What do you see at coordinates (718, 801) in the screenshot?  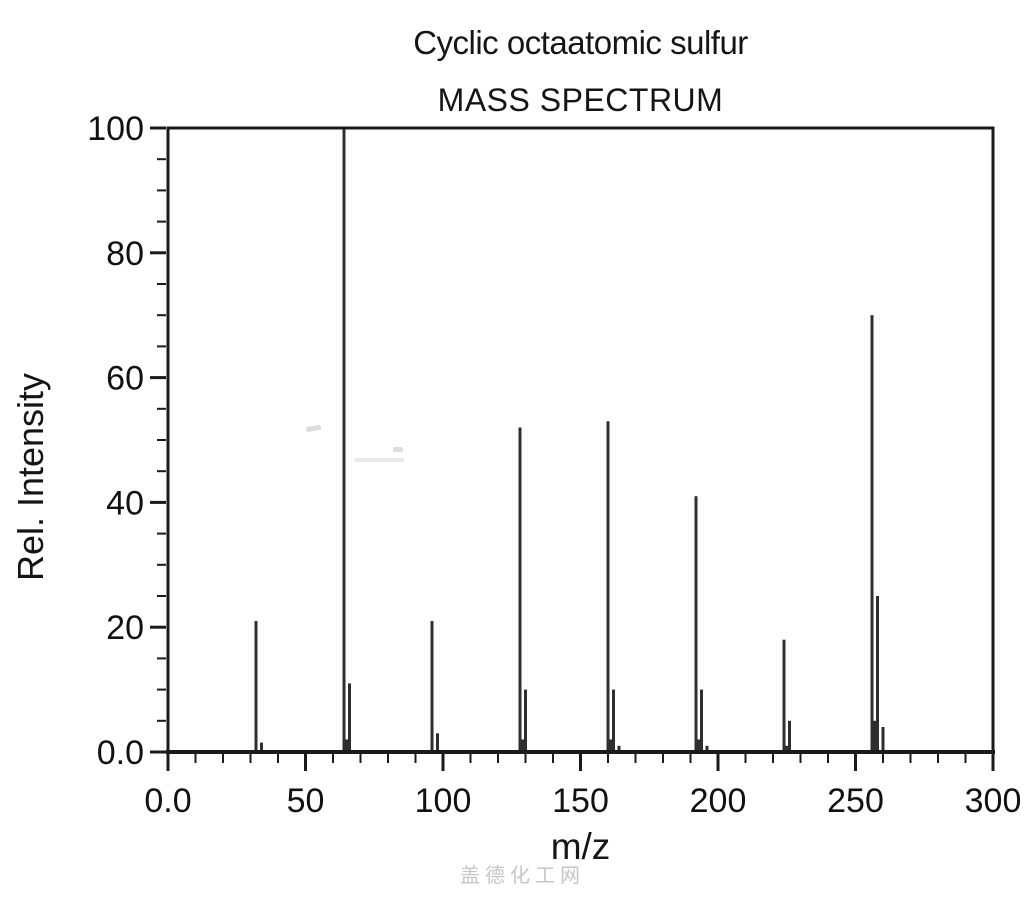 I see `x-tick-label: 200` at bounding box center [718, 801].